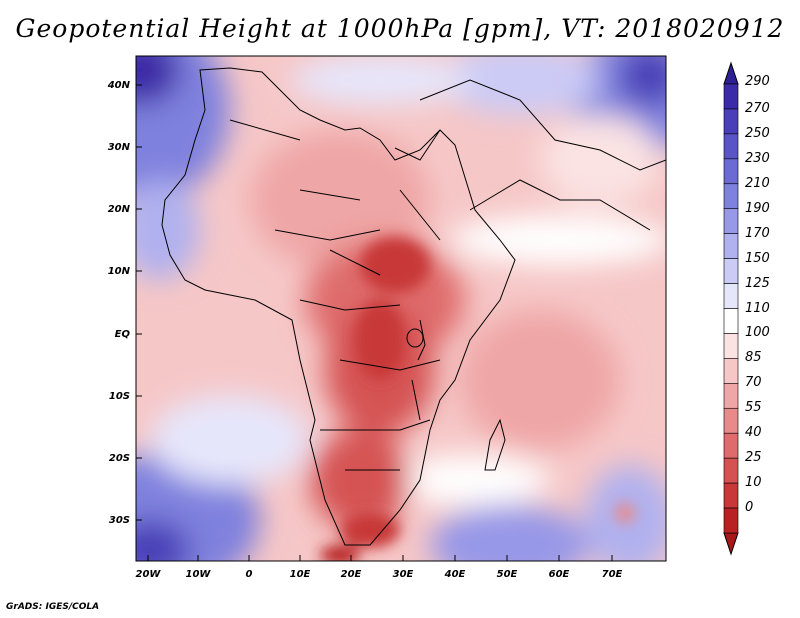 Image resolution: width=800 pixels, height=618 pixels. What do you see at coordinates (118, 209) in the screenshot?
I see `lat-label-20n: 20N` at bounding box center [118, 209].